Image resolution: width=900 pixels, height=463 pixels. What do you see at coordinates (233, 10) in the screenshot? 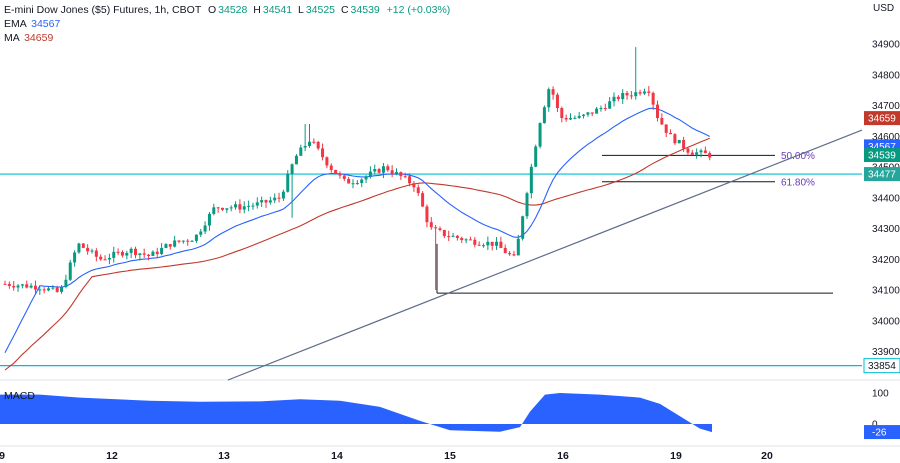
I see `open-value: 34528` at bounding box center [233, 10].